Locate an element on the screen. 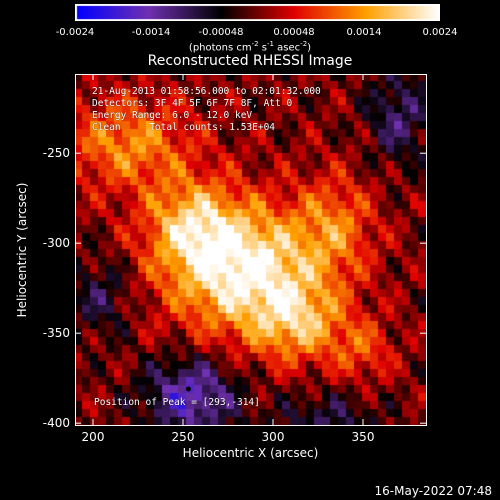 Image resolution: width=500 pixels, height=500 pixels. annotation-peak-position: Position of Peak = [293,-314] is located at coordinates (177, 402).